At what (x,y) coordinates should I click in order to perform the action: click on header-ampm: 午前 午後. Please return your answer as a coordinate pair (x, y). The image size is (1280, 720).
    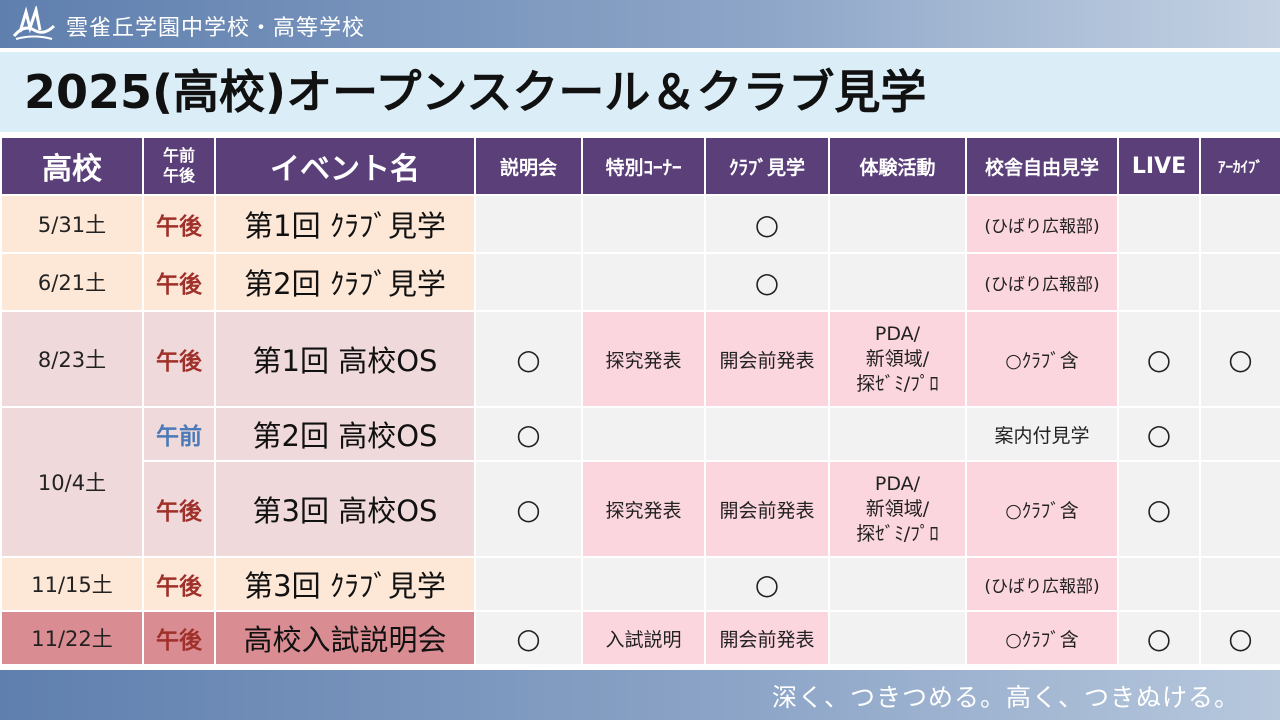
    Looking at the image, I should click on (179, 166).